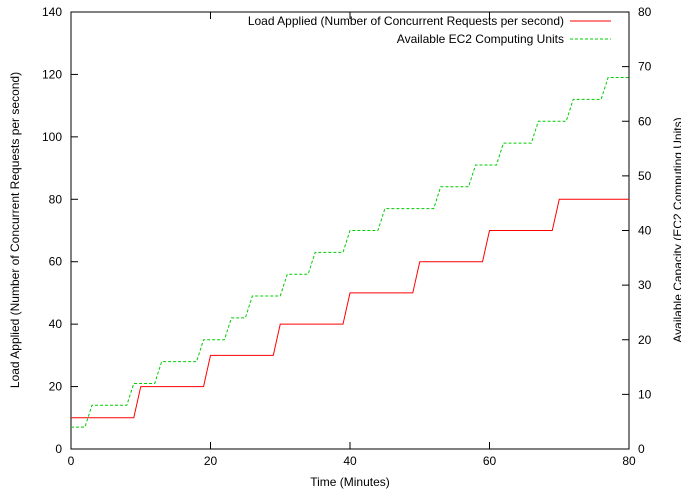 The image size is (681, 493). What do you see at coordinates (645, 394) in the screenshot?
I see `right-tick-label: 10` at bounding box center [645, 394].